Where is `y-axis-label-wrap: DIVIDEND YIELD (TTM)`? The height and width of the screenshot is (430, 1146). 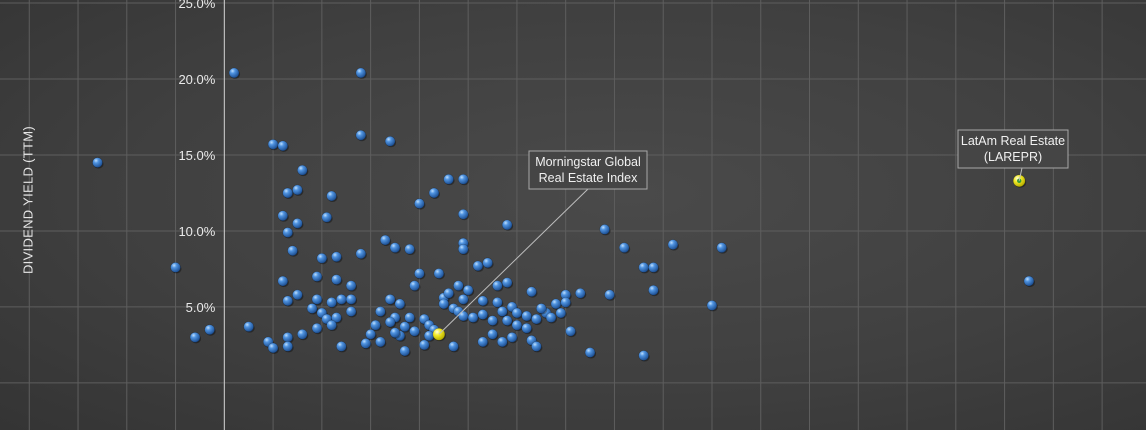
y-axis-label-wrap: DIVIDEND YIELD (TTM) is located at coordinates (28, 215).